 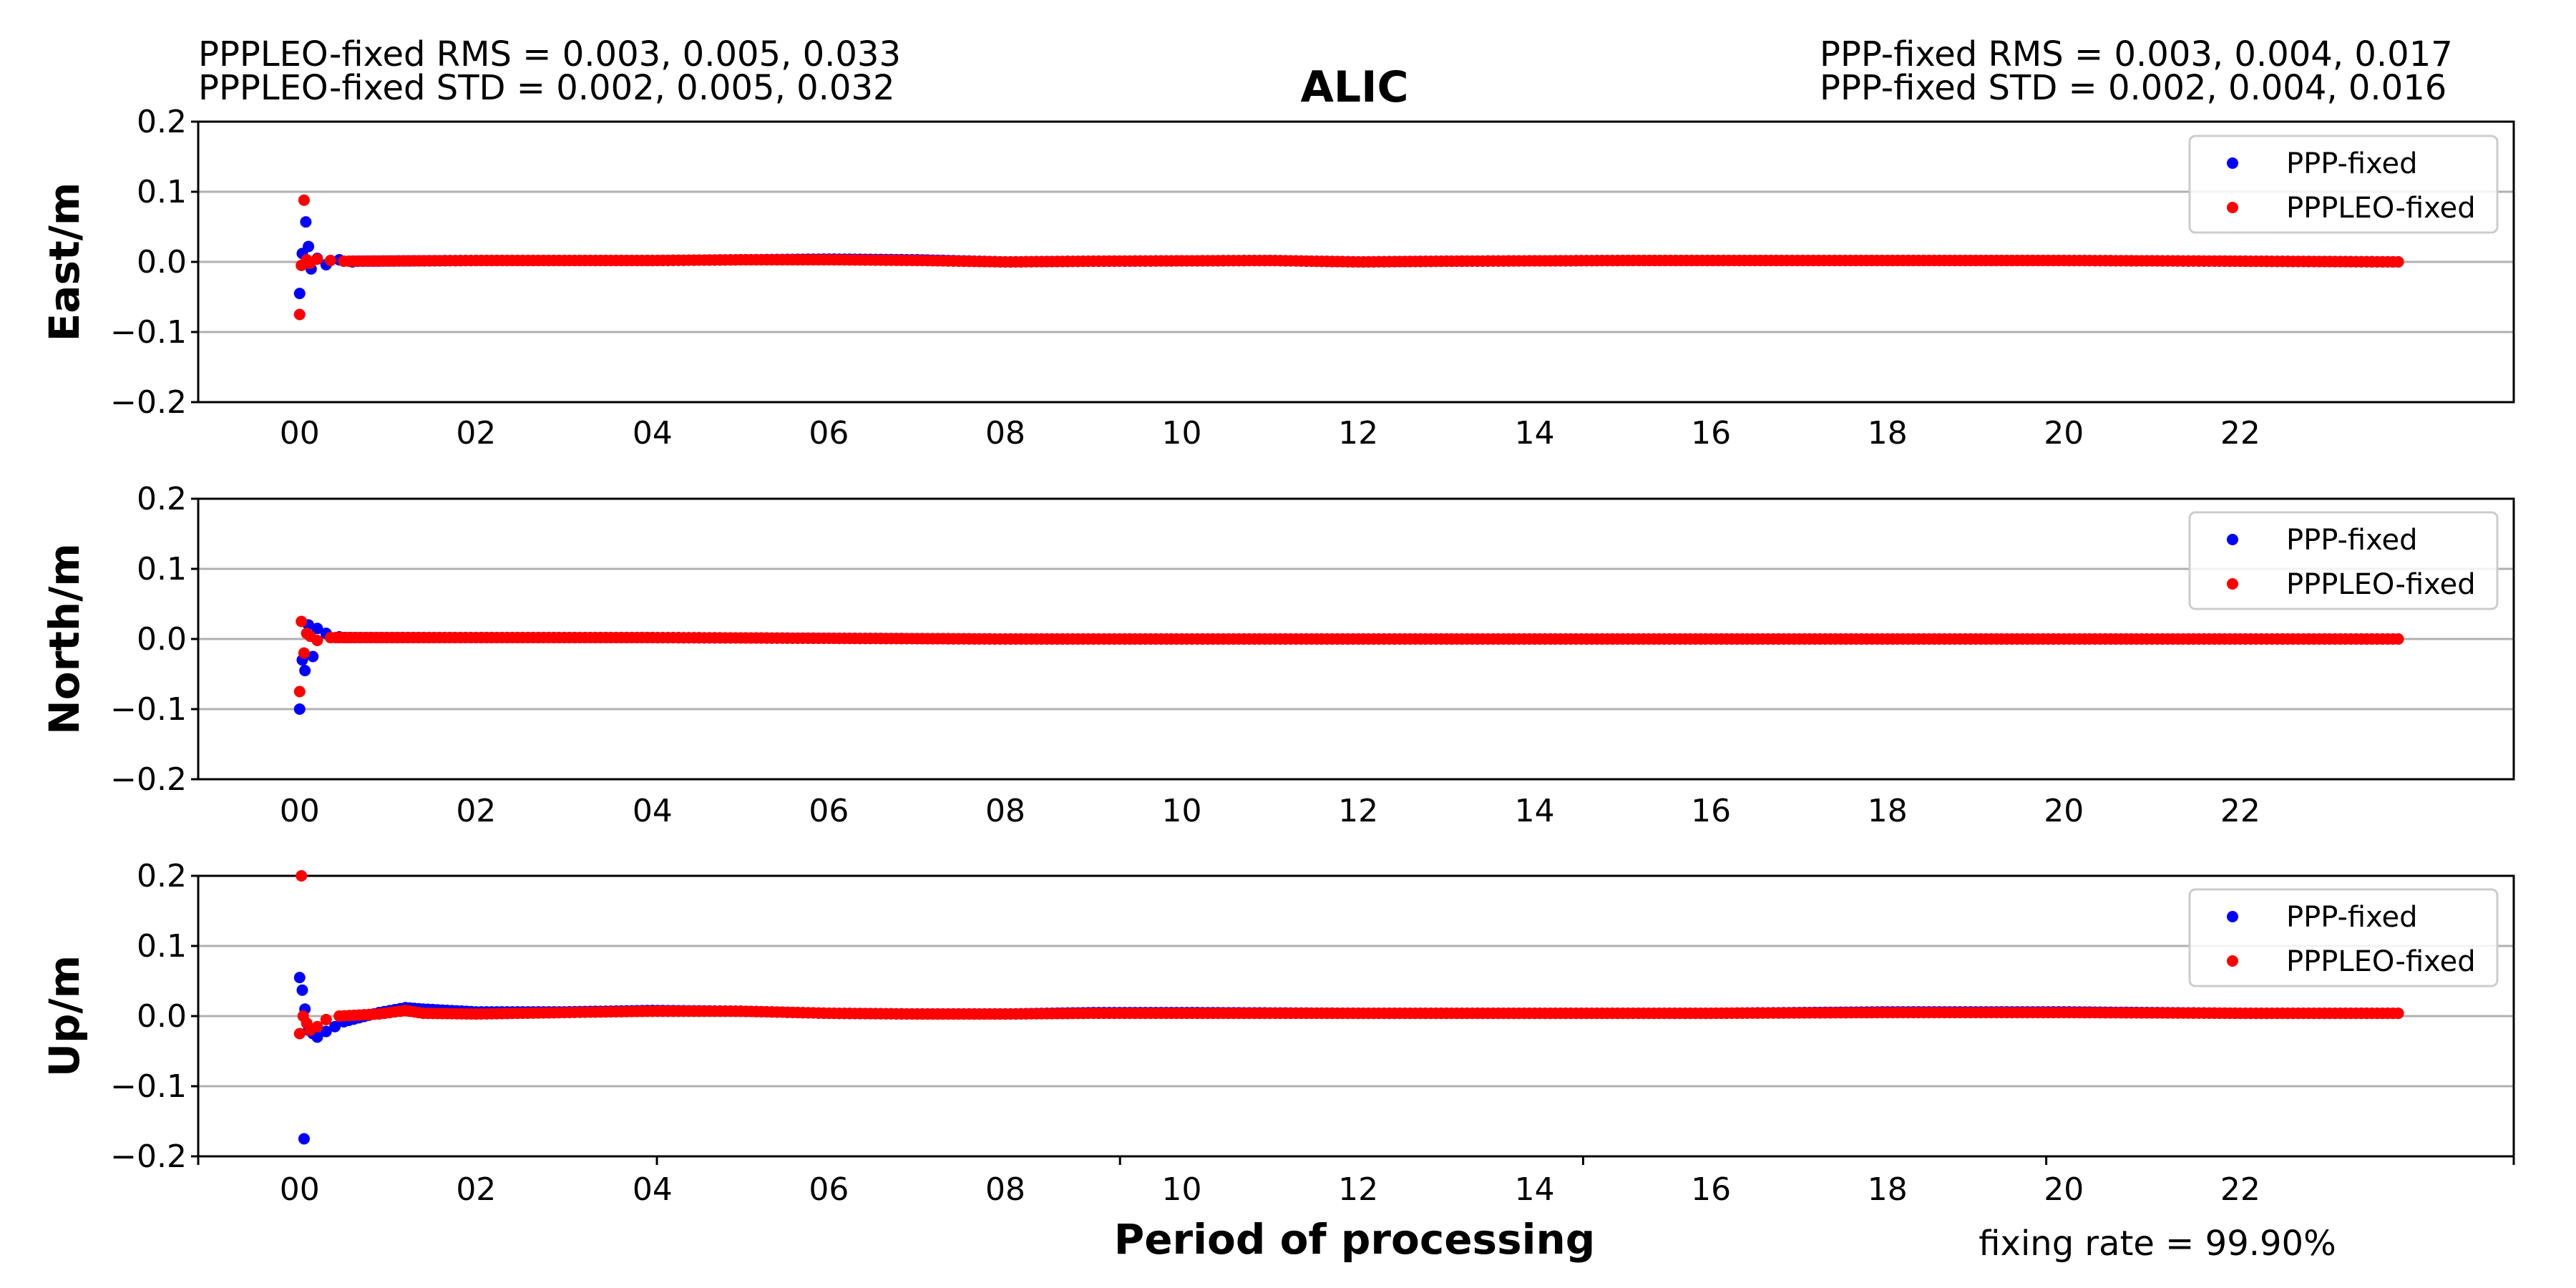 I want to click on y-axis-label: East/m, so click(x=64, y=262).